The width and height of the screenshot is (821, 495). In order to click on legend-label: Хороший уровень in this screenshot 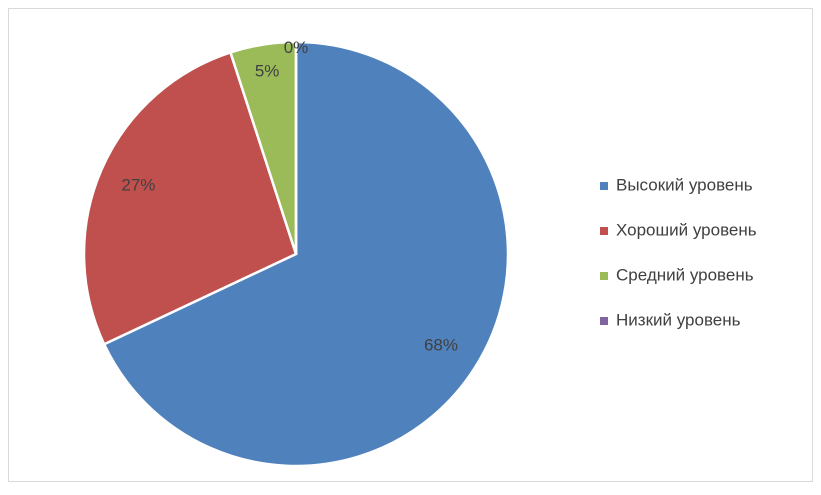, I will do `click(686, 229)`.